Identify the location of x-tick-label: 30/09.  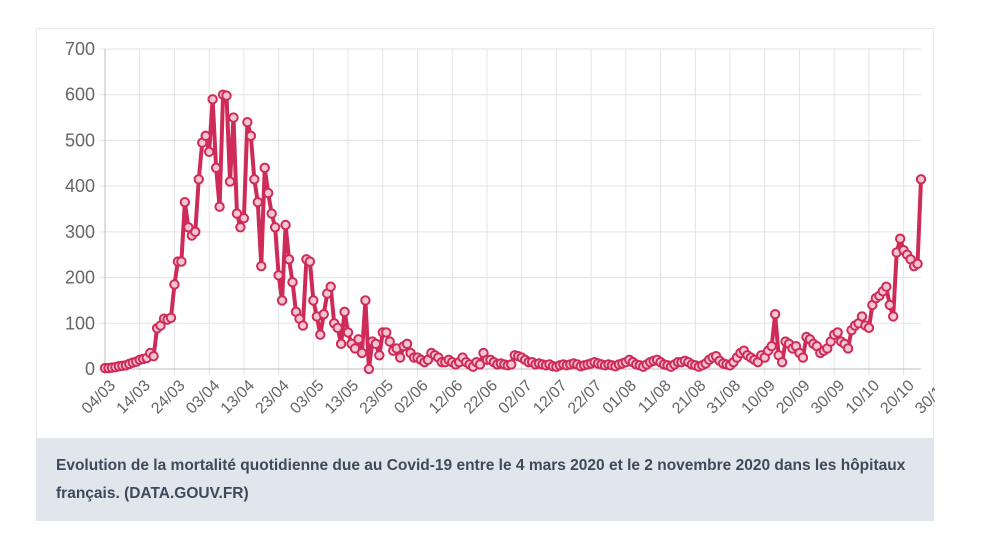
(828, 397).